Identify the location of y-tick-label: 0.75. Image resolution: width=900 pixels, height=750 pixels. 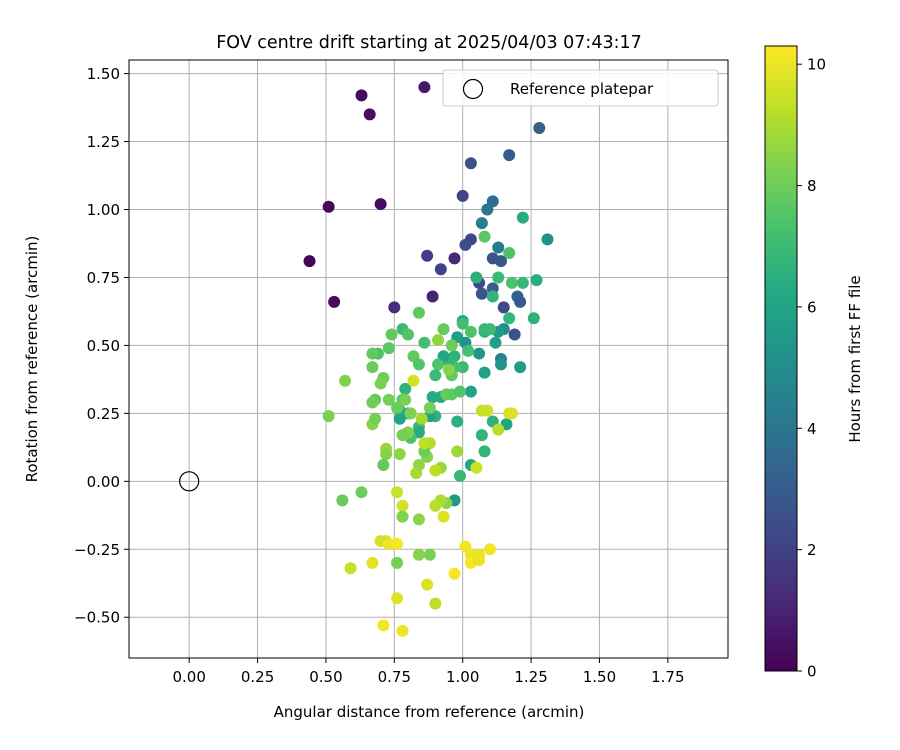
(103, 278).